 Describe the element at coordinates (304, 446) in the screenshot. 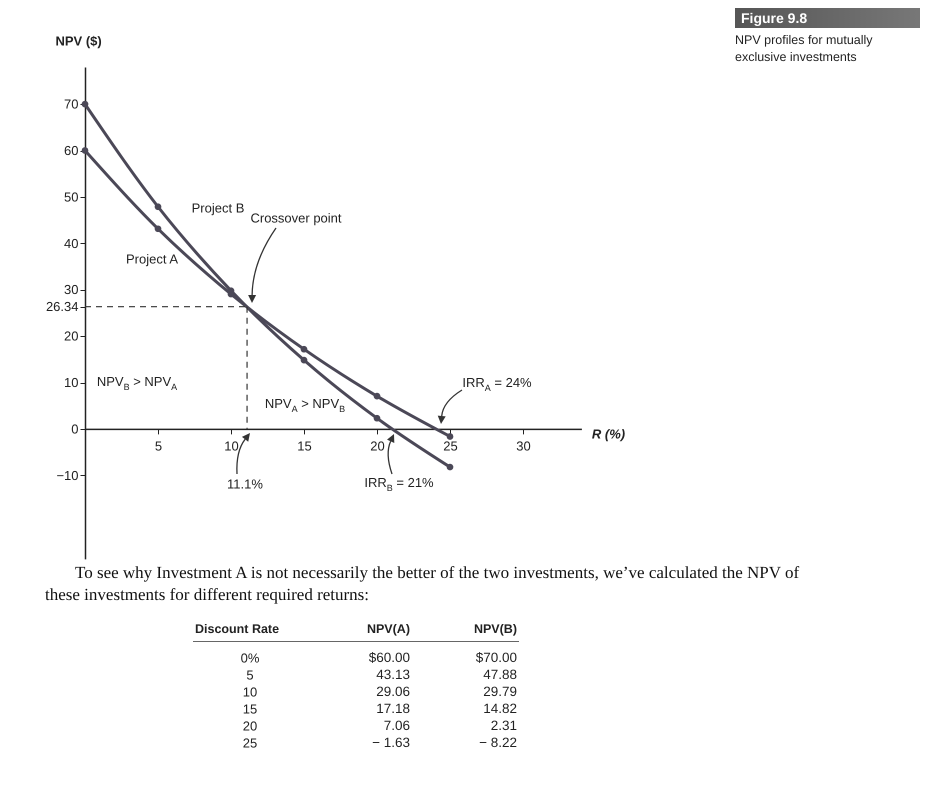

I see `x-tick-label: 15` at that location.